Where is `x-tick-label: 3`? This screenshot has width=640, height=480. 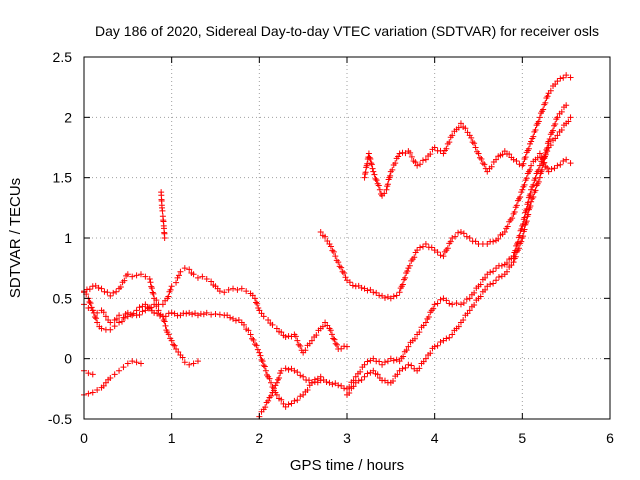 x-tick-label: 3 is located at coordinates (347, 438).